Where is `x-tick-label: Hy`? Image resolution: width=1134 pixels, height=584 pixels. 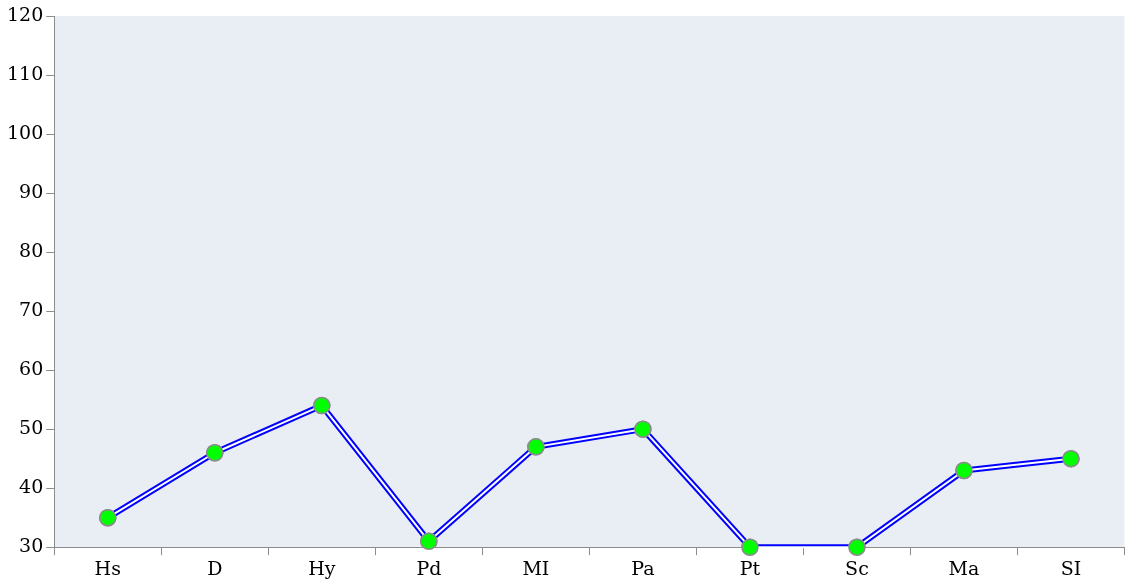 x-tick-label: Hy is located at coordinates (322, 567).